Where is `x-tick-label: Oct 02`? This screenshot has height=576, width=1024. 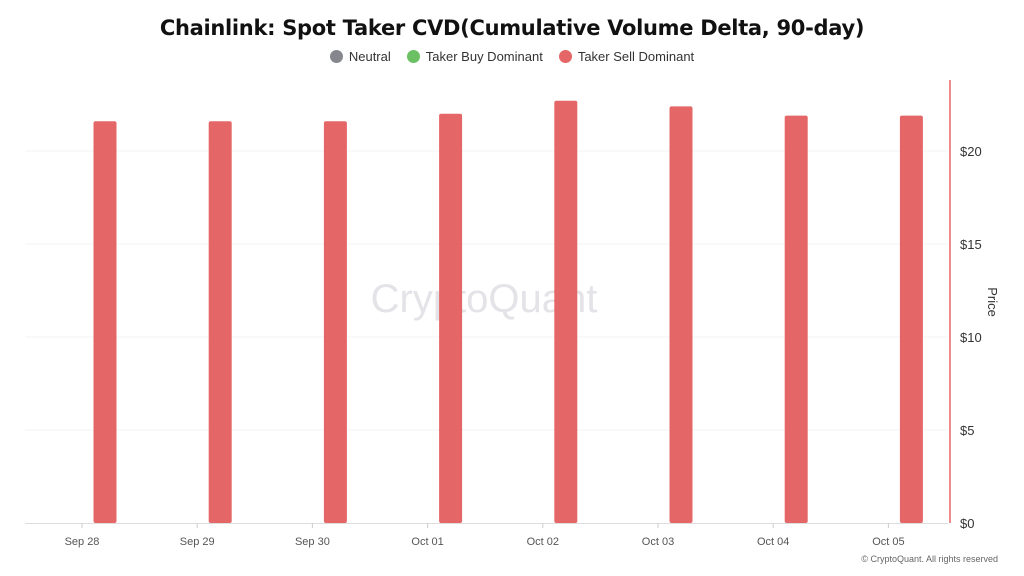 x-tick-label: Oct 02 is located at coordinates (543, 542).